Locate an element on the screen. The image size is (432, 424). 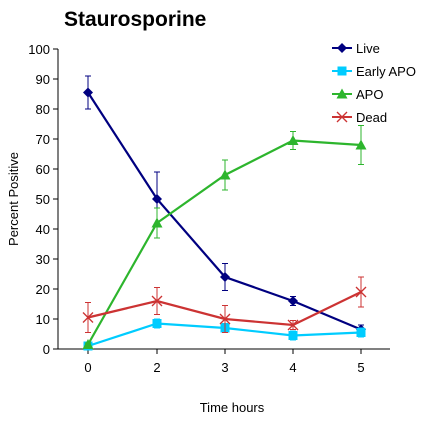
y-tick-label: 70 is located at coordinates (43, 139).